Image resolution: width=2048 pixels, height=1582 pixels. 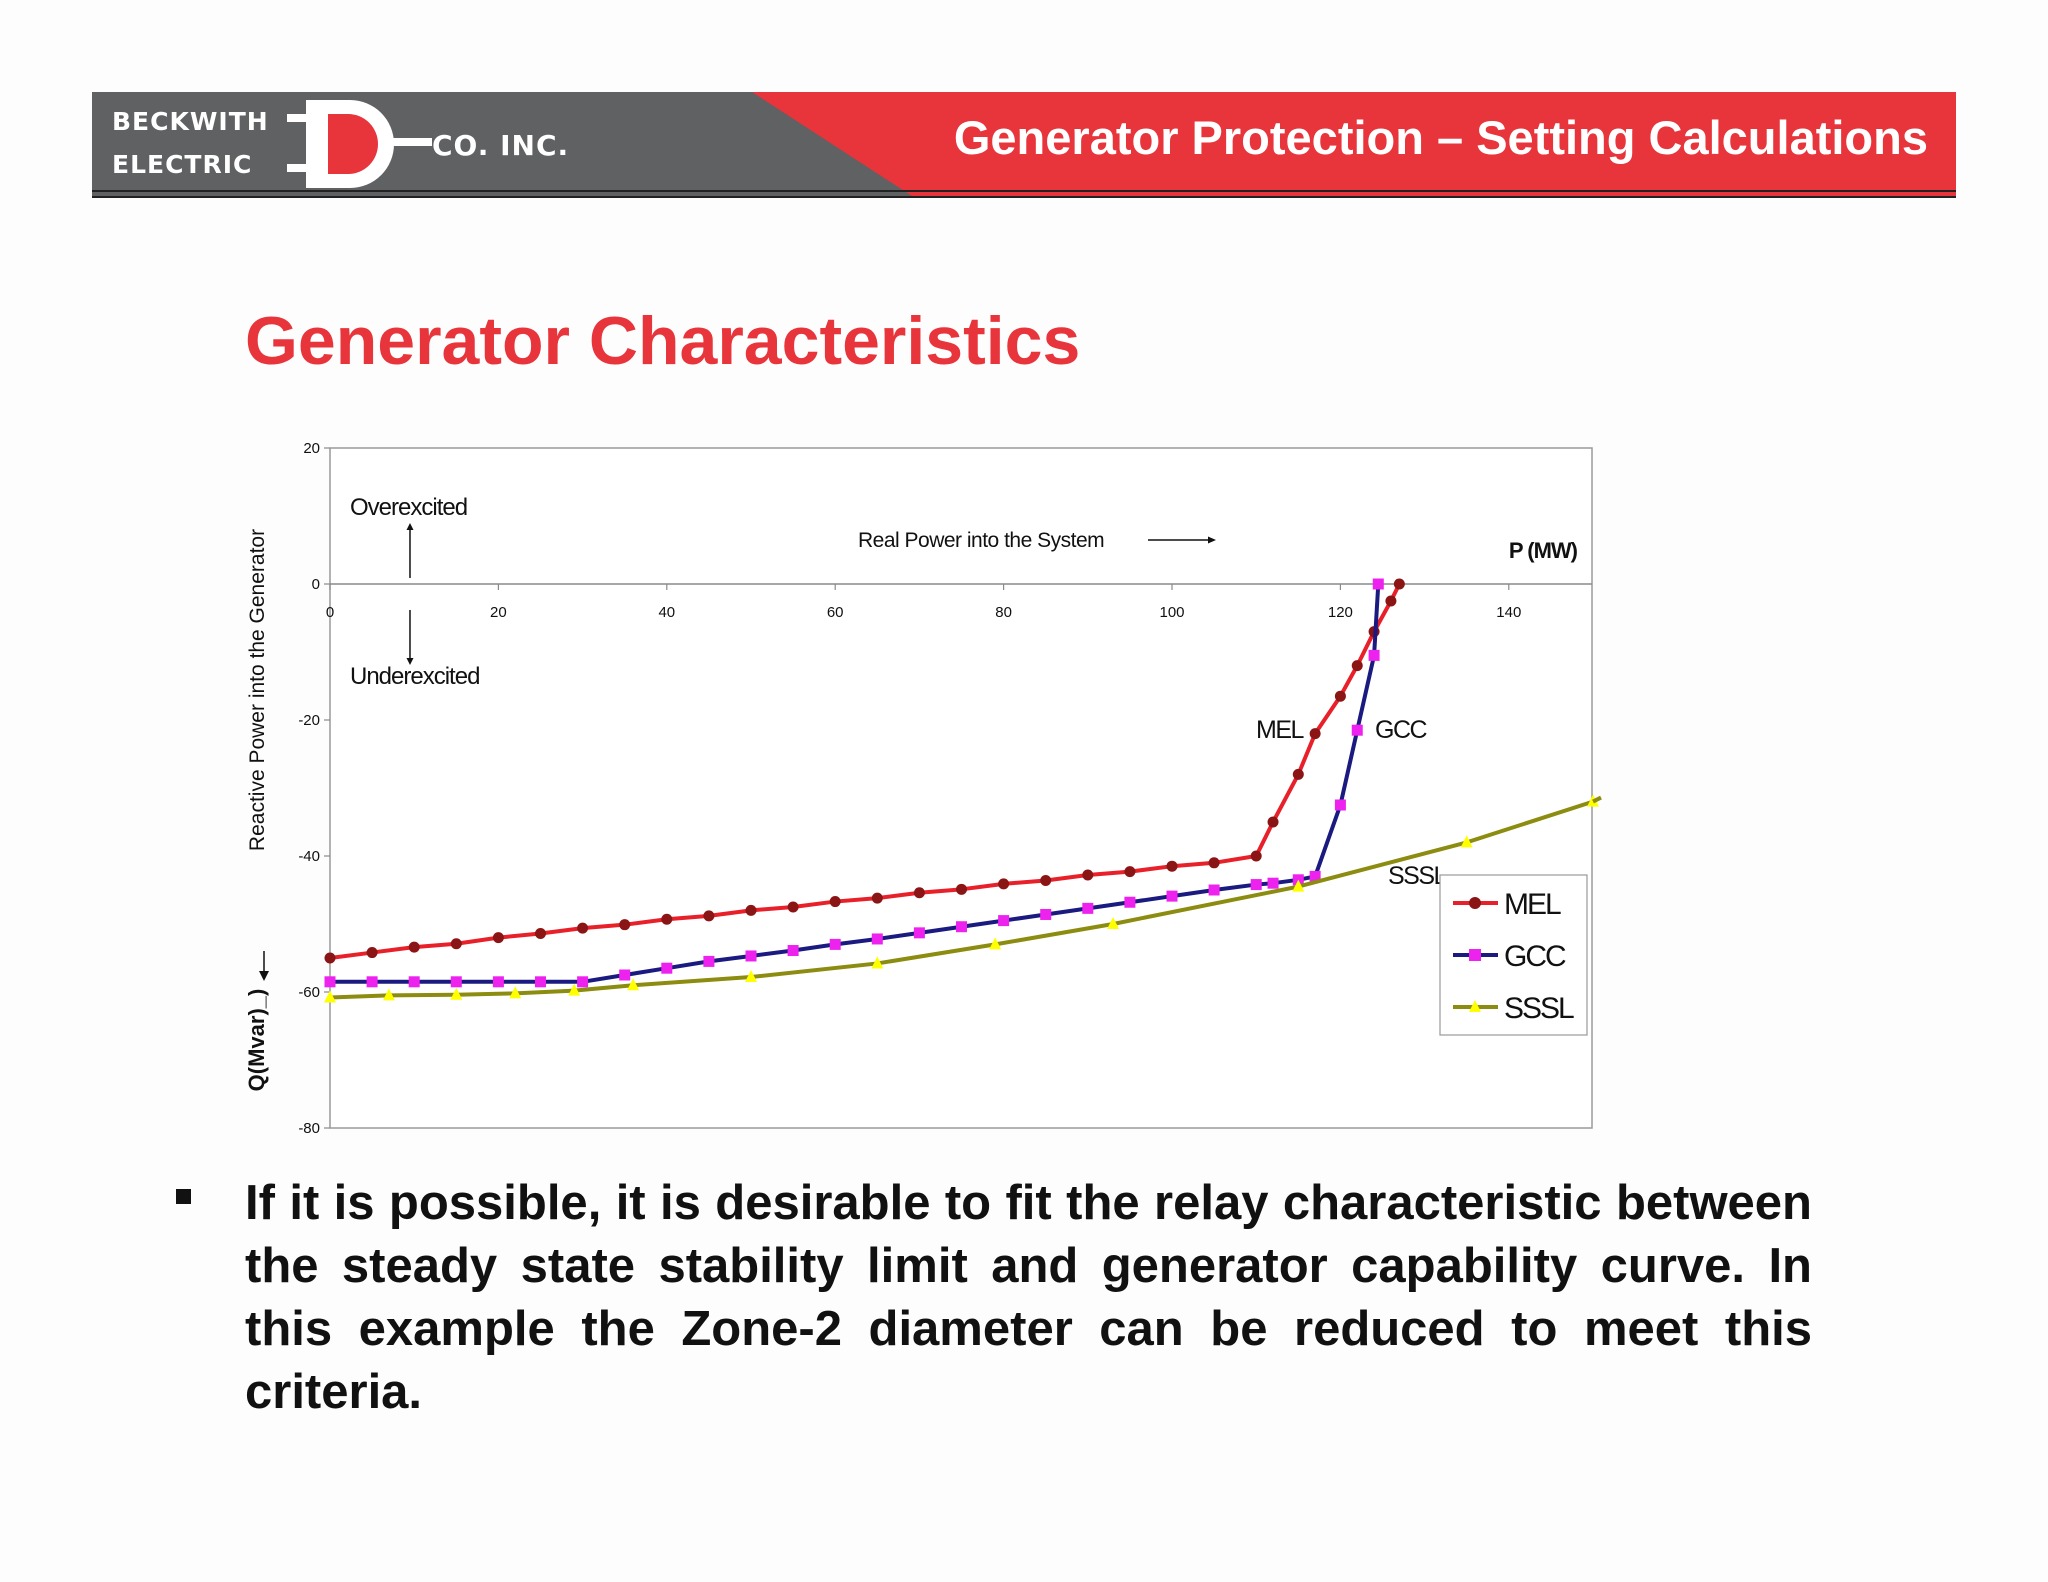 What do you see at coordinates (501, 145) in the screenshot?
I see `logo-suffix: CO. INC.` at bounding box center [501, 145].